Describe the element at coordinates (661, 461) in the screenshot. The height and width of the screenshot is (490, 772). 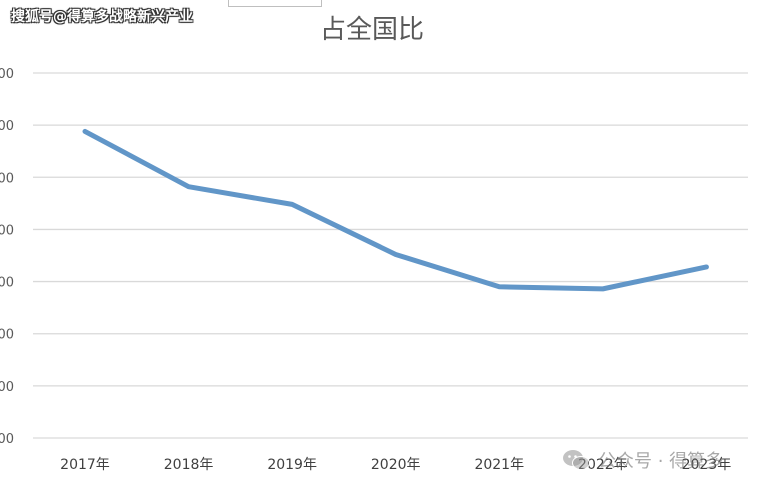
I see `account-watermark-text: 公众号 · 得算多` at that location.